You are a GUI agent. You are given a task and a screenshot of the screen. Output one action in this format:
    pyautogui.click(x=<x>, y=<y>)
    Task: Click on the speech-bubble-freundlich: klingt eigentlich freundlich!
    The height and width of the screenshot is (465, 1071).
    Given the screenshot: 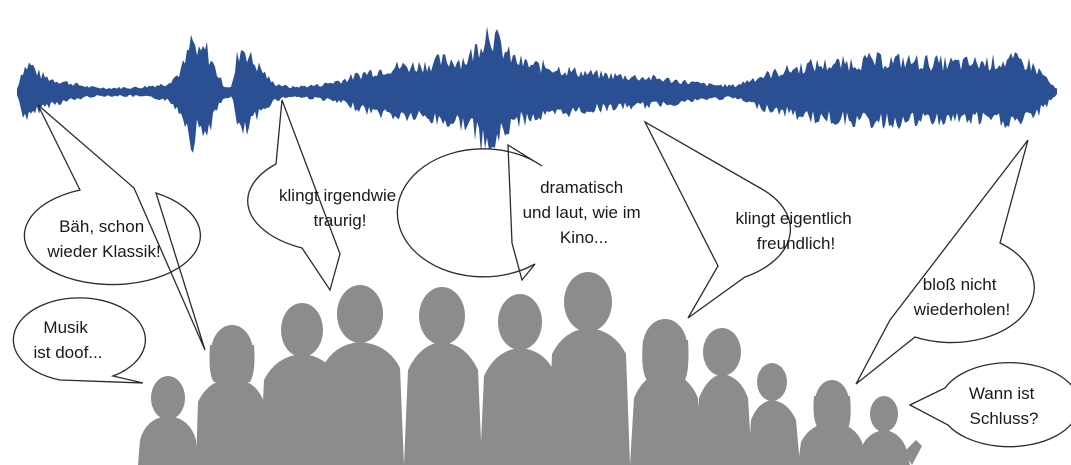 What is the action you would take?
    pyautogui.click(x=750, y=219)
    